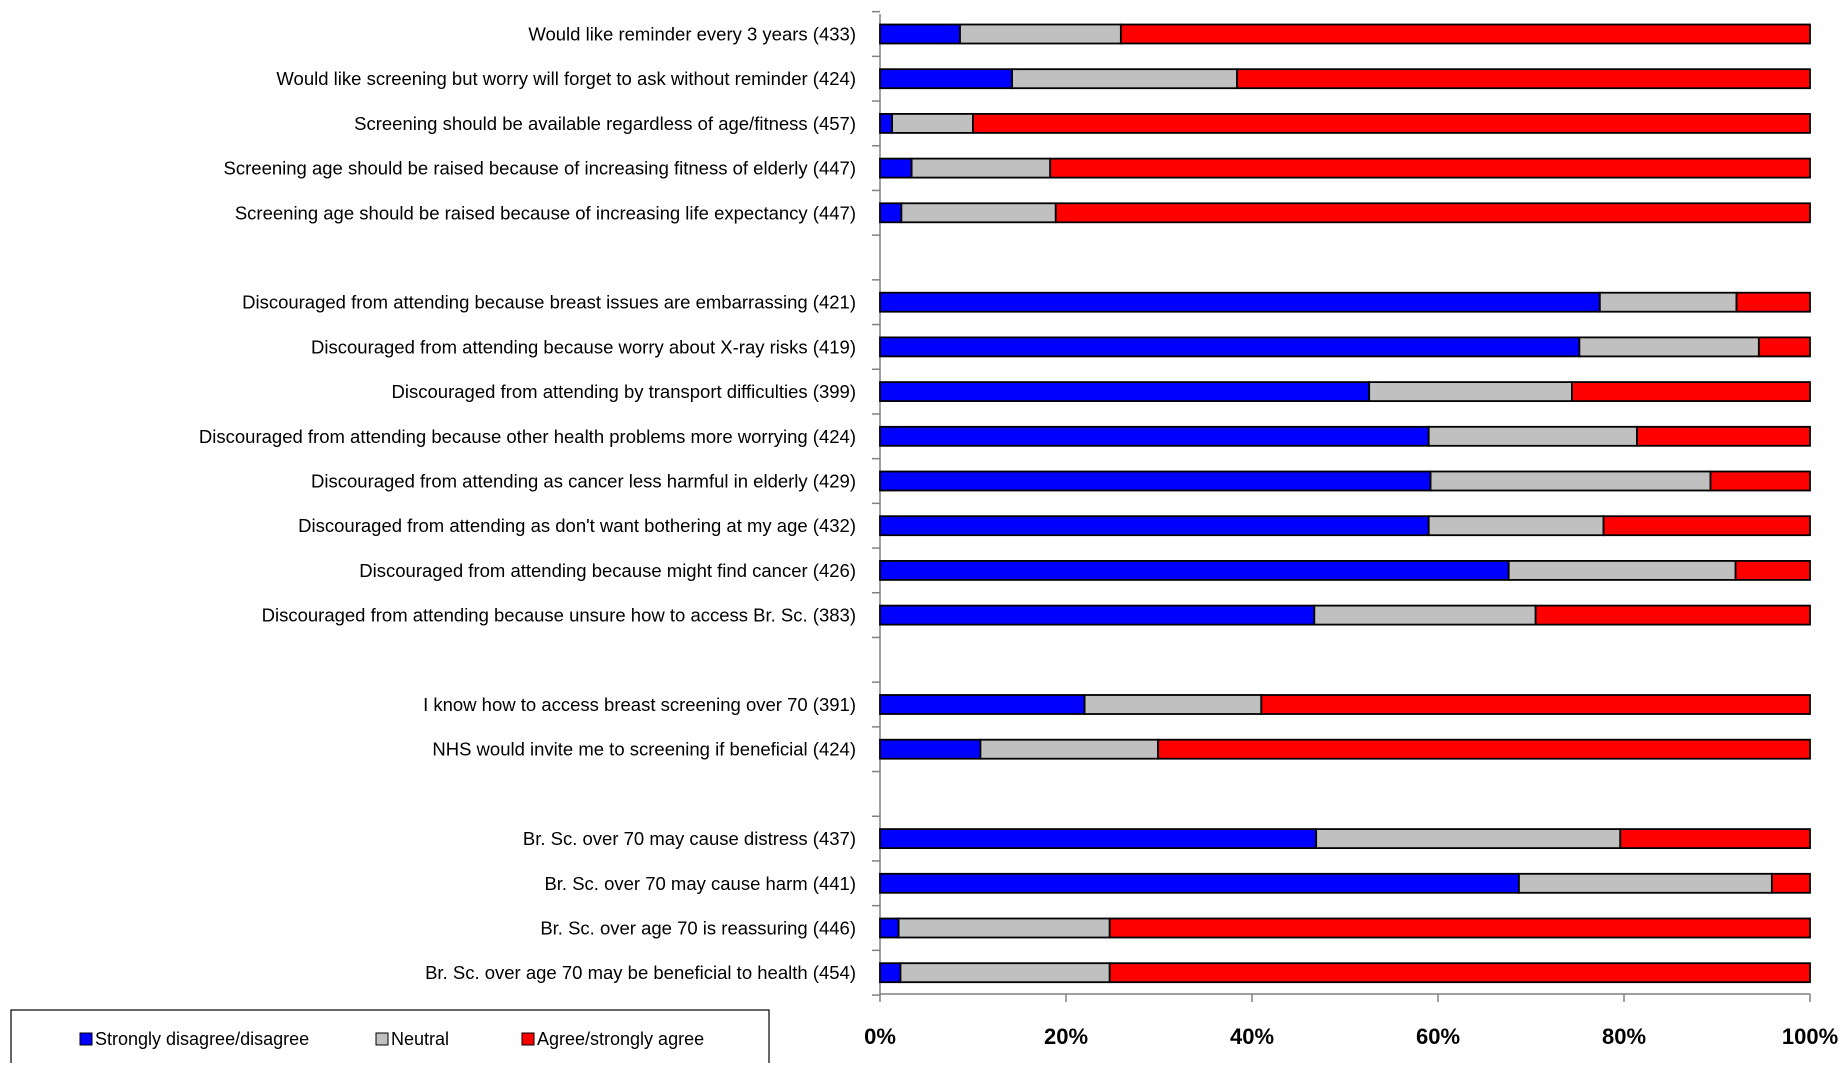  Describe the element at coordinates (692, 34) in the screenshot. I see `category-label: Would like reminder every 3 years (433)` at that location.